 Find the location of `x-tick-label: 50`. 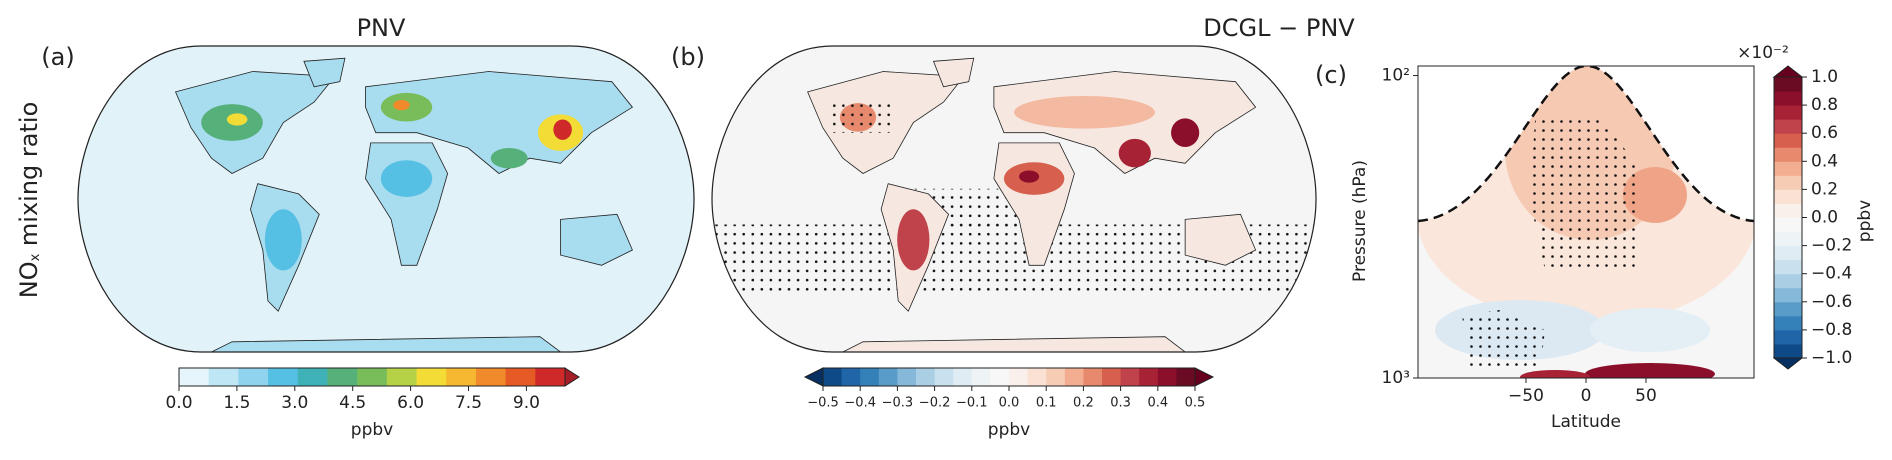

x-tick-label: 50 is located at coordinates (1646, 396).